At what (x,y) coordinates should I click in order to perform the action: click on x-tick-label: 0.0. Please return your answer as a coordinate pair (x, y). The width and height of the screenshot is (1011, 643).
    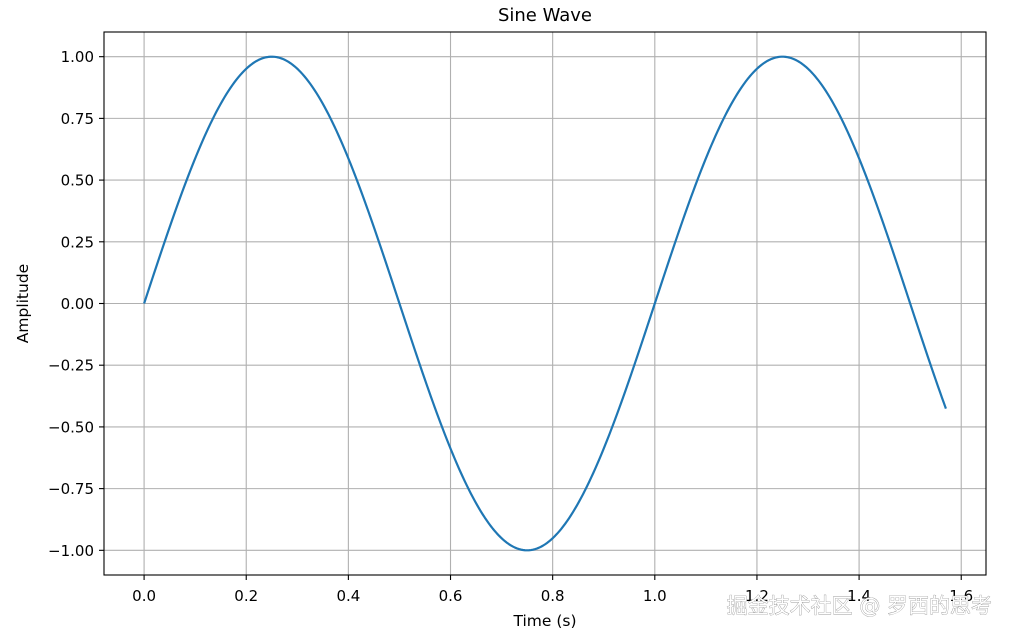
    Looking at the image, I should click on (144, 596).